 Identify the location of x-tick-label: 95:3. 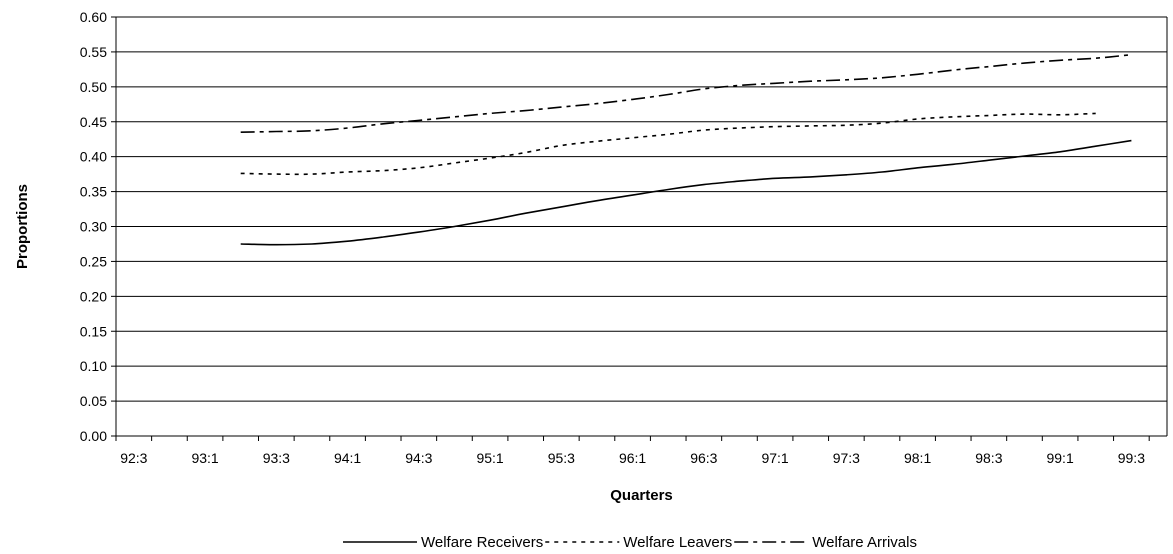
(561, 458).